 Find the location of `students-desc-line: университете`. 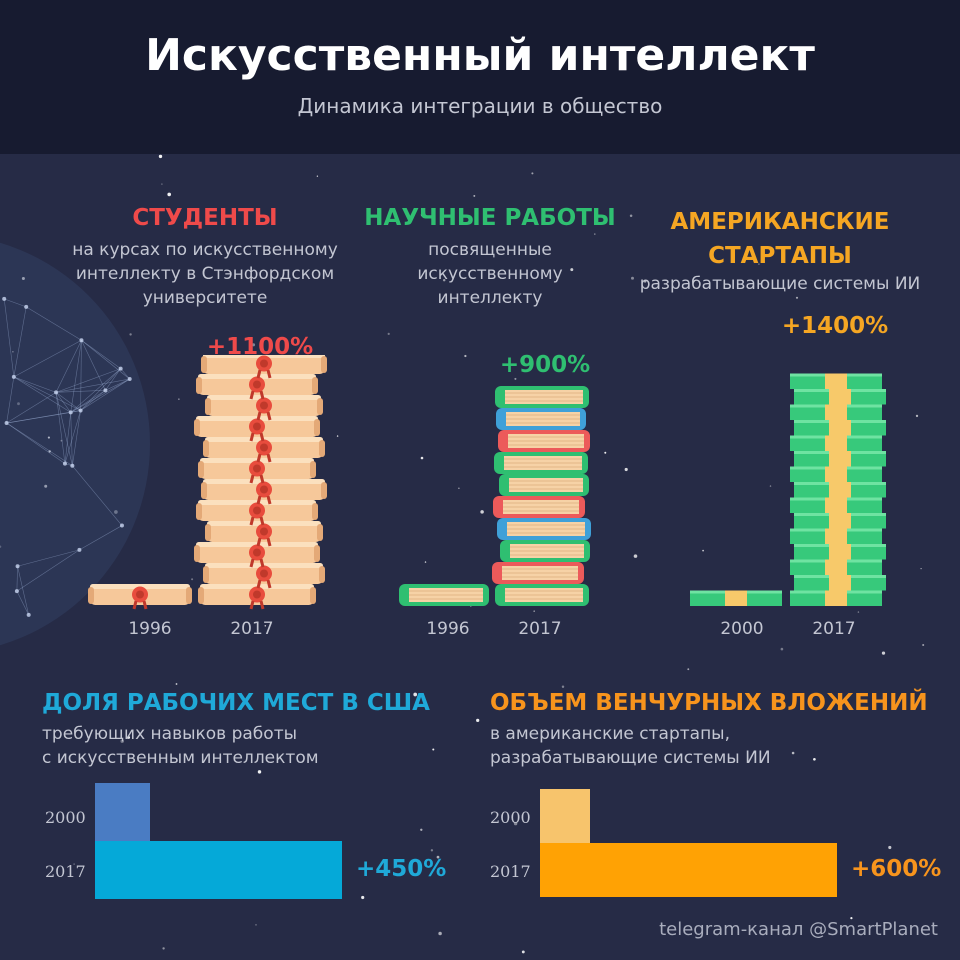

students-desc-line: университете is located at coordinates (205, 298).